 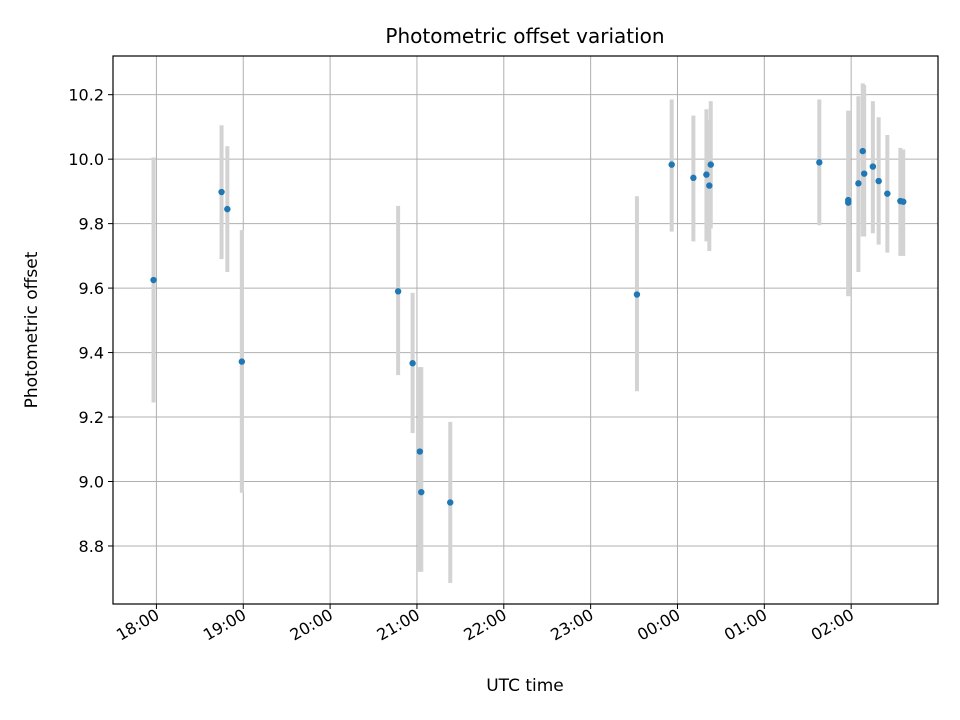 I want to click on x-axis-title: UTC time, so click(x=525, y=686).